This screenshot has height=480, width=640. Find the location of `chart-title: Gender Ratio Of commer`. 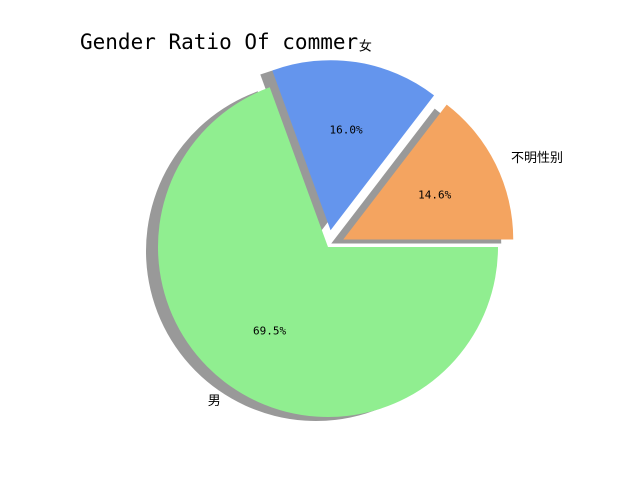

chart-title: Gender Ratio Of commer is located at coordinates (219, 42).